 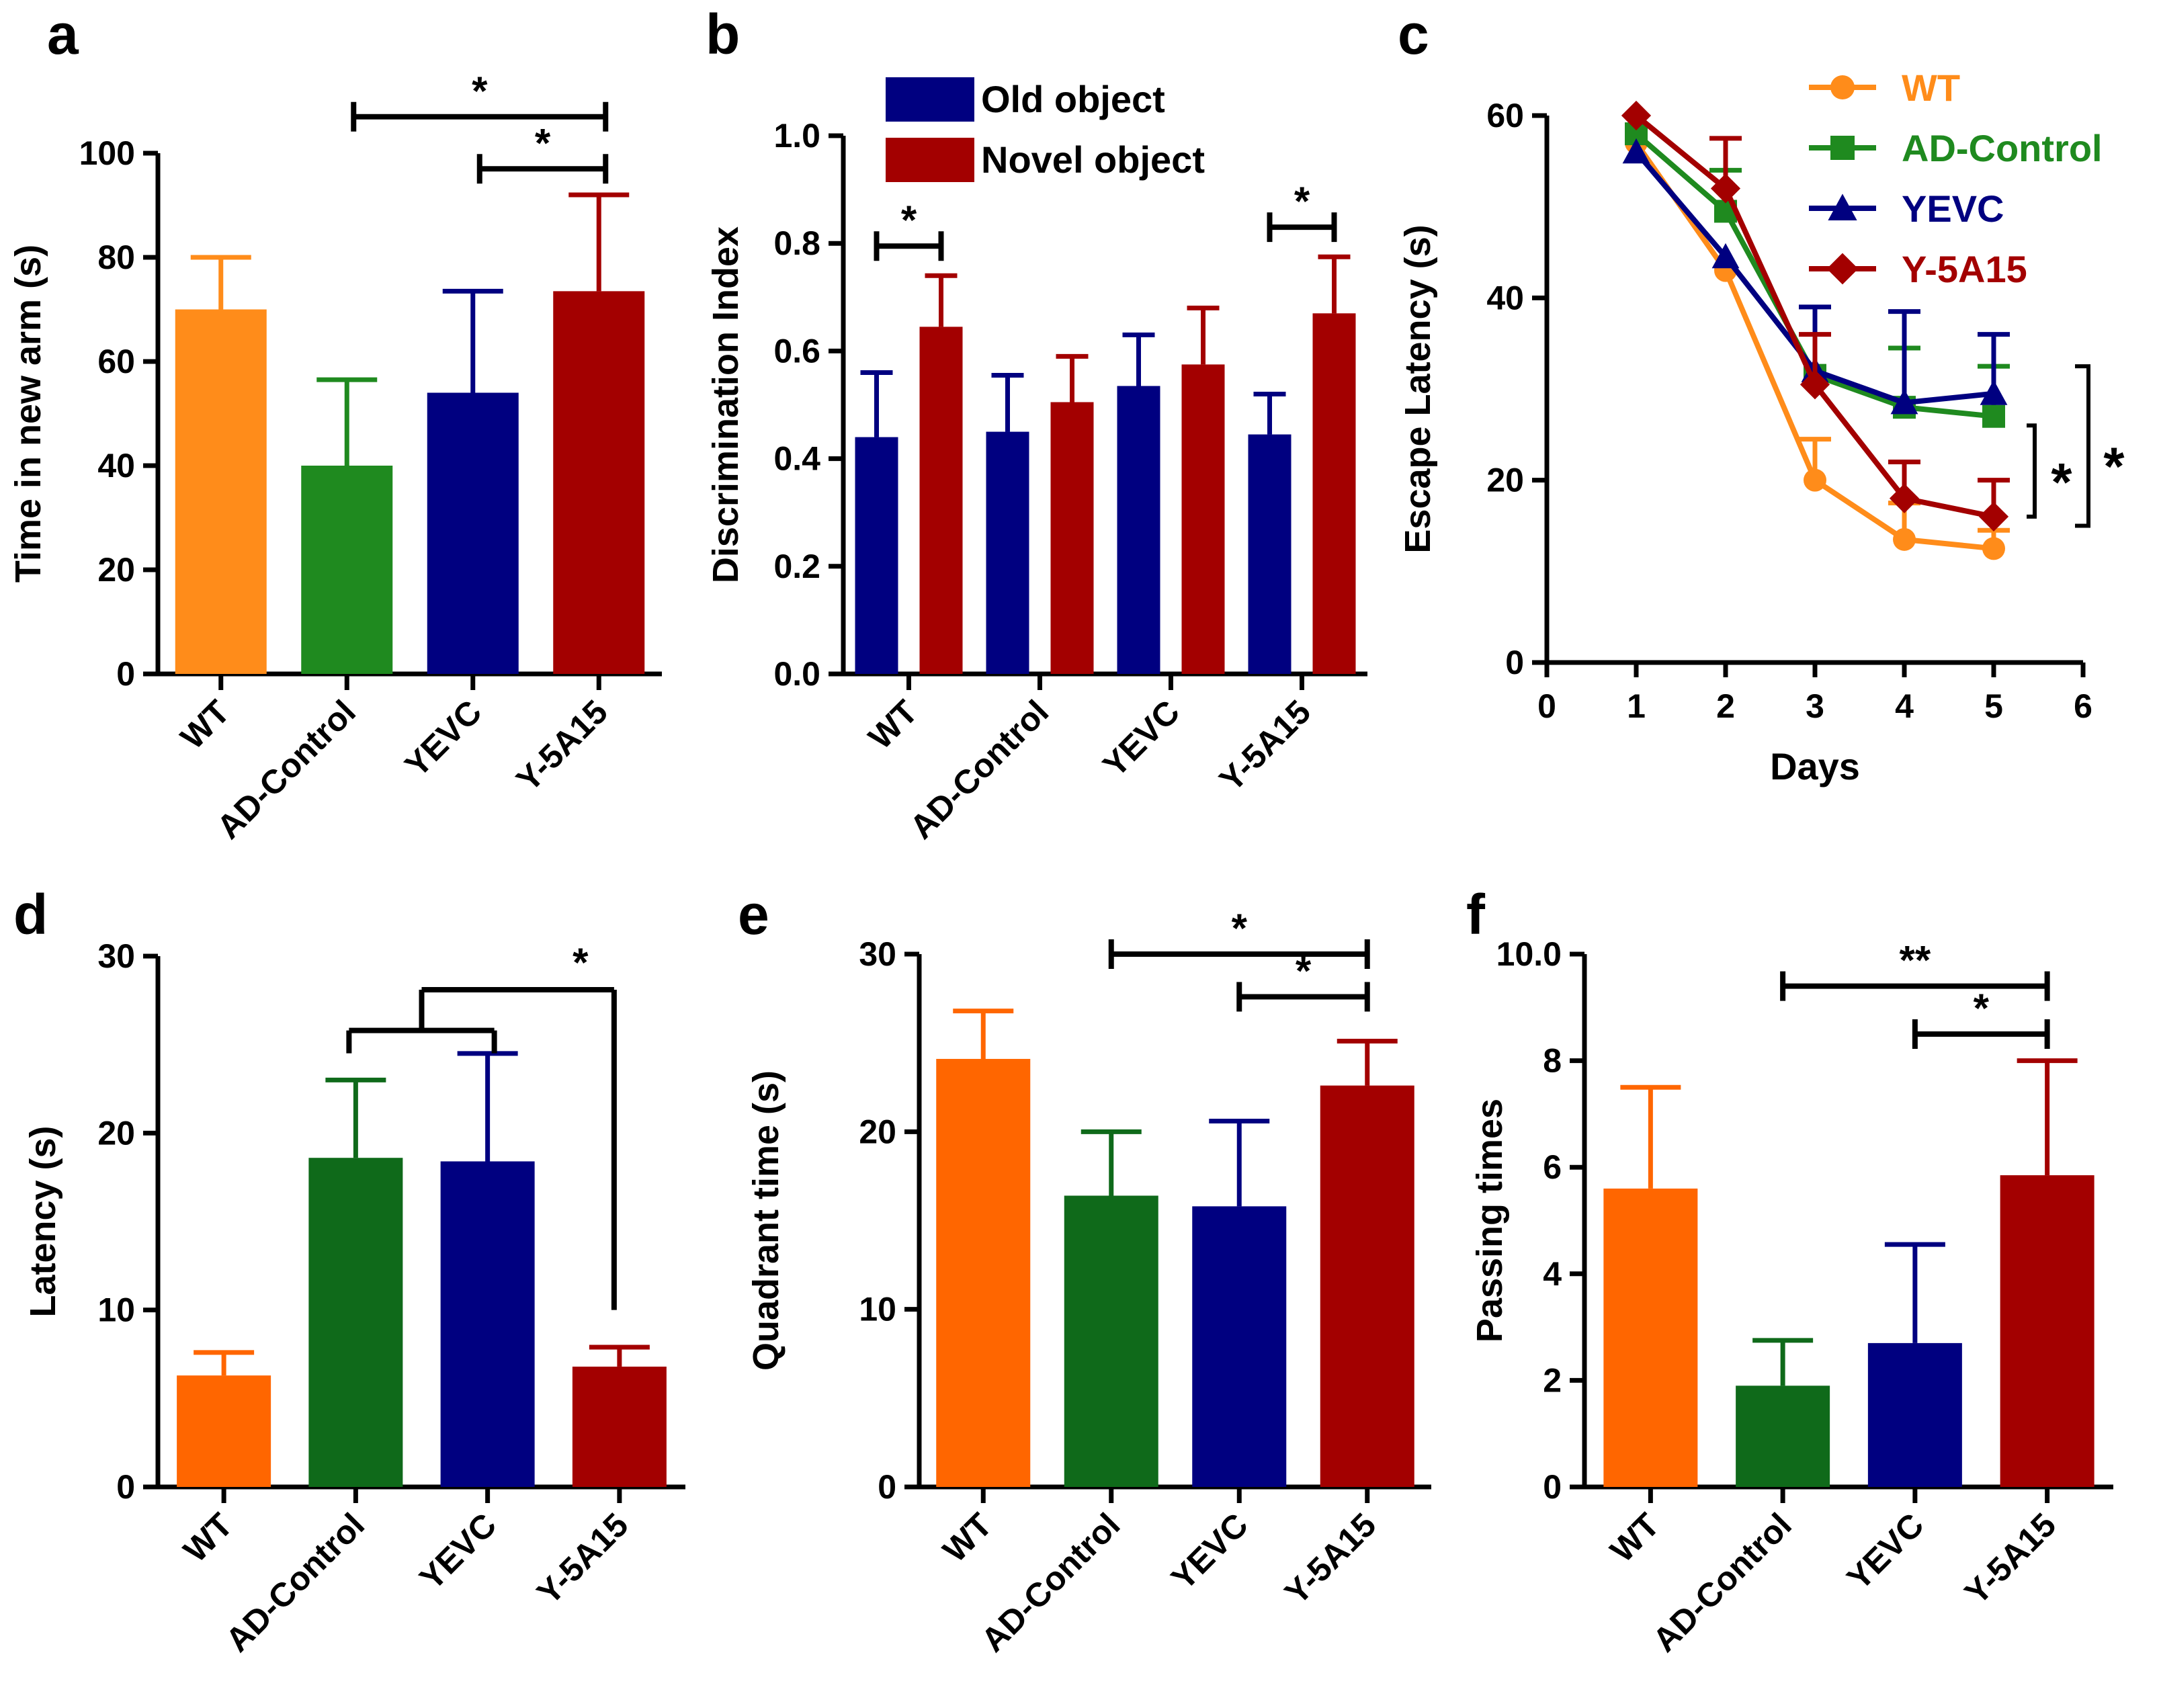 I want to click on y-axis-label: Discrimination Index, so click(x=726, y=404).